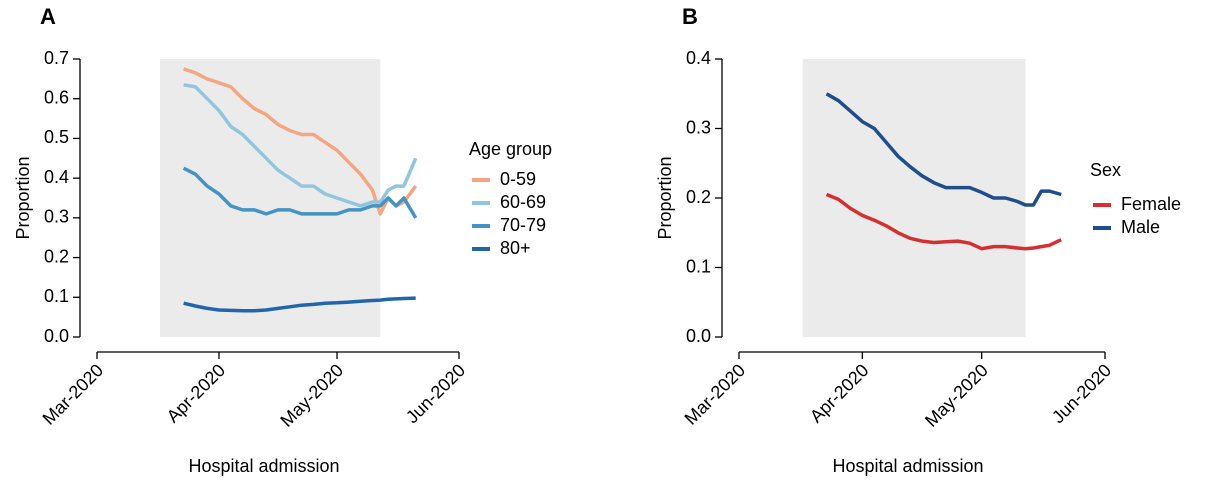 Image resolution: width=1220 pixels, height=483 pixels. Describe the element at coordinates (1151, 204) in the screenshot. I see `legend-label: Female` at that location.